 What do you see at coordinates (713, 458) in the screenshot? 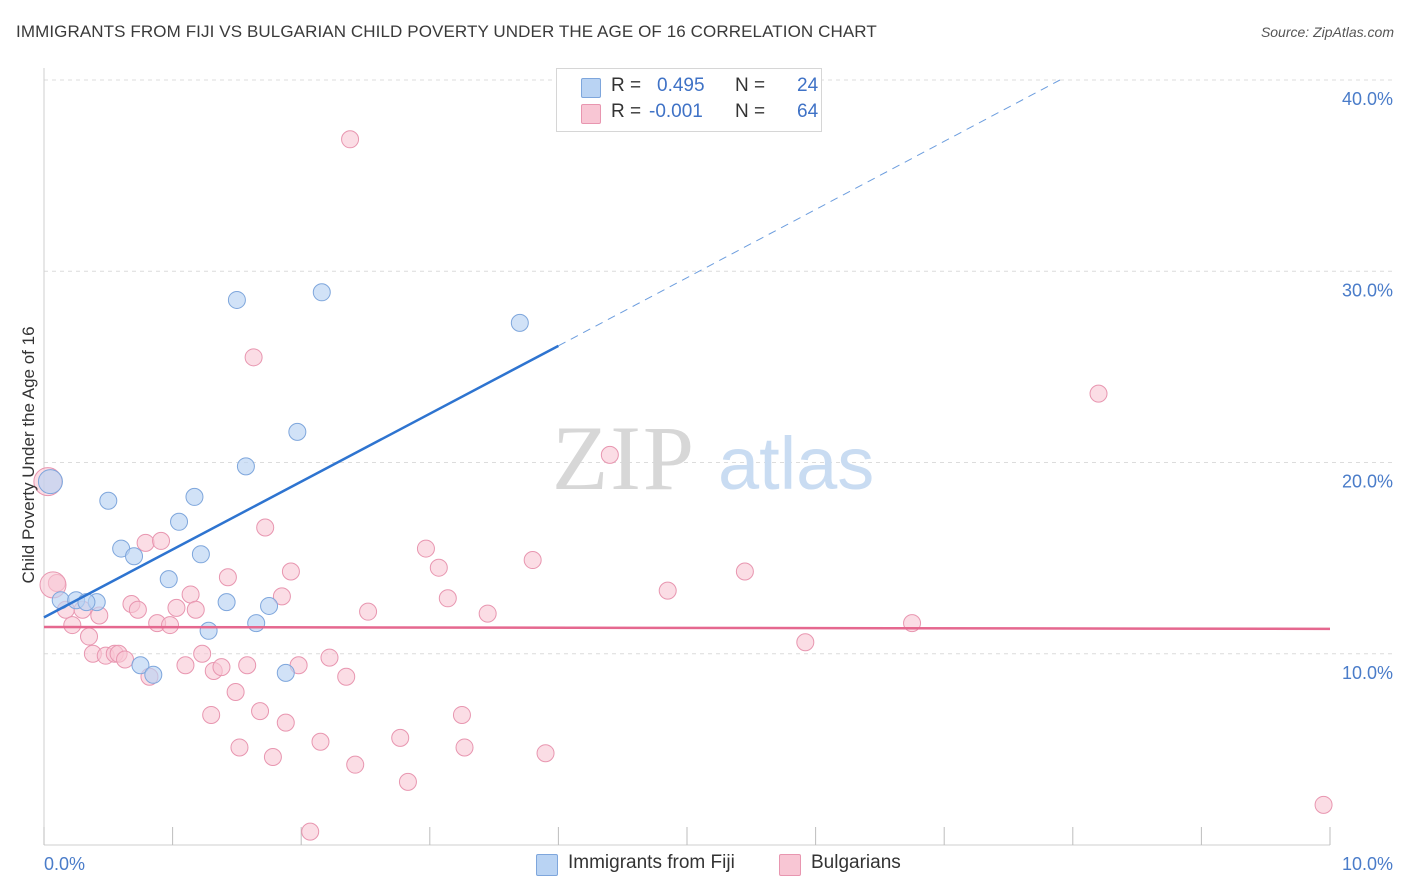
I see `watermark: ZIP atlas` at bounding box center [713, 458].